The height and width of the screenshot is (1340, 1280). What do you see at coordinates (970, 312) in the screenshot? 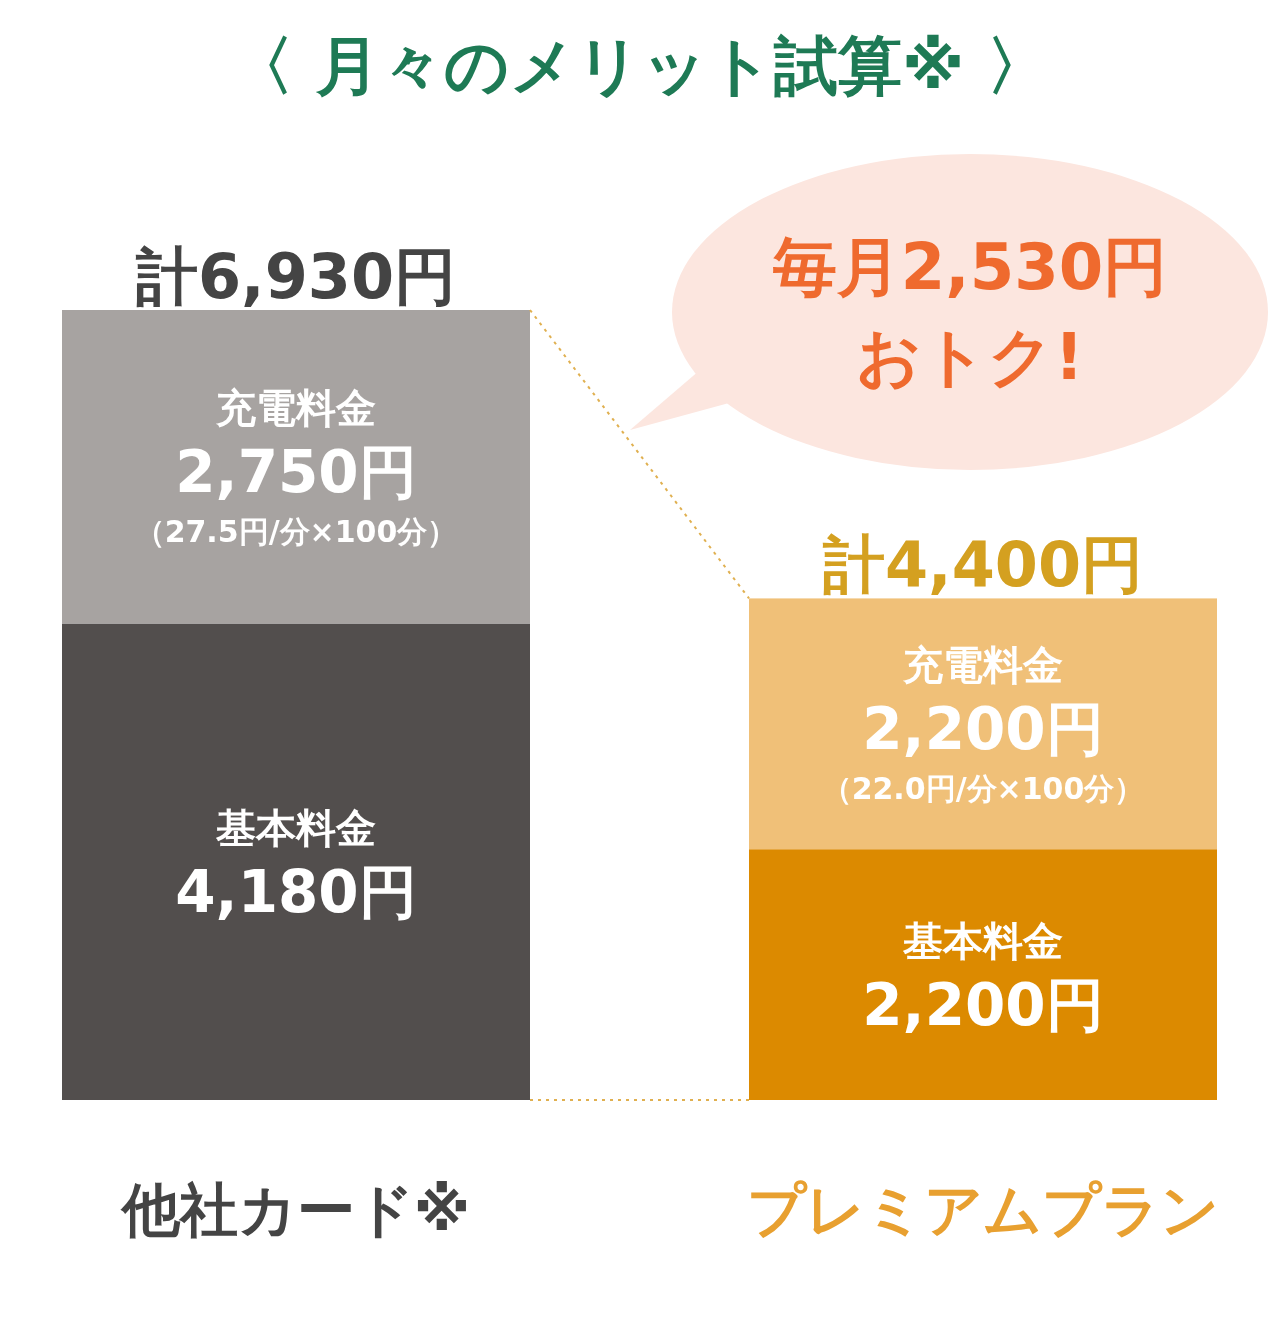
I see `annotation: 毎月2,530円おトク!` at bounding box center [970, 312].